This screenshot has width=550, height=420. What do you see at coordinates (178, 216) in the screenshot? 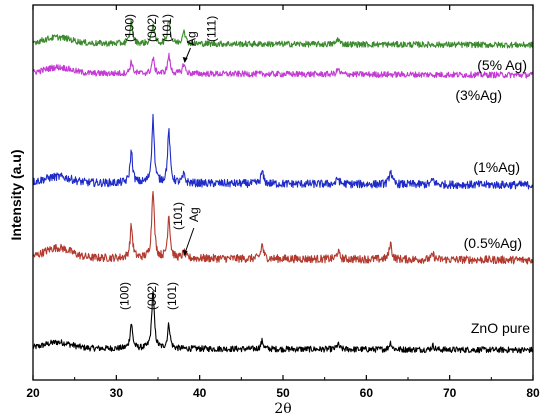
I see `peak-label-5: (101)` at bounding box center [178, 216].